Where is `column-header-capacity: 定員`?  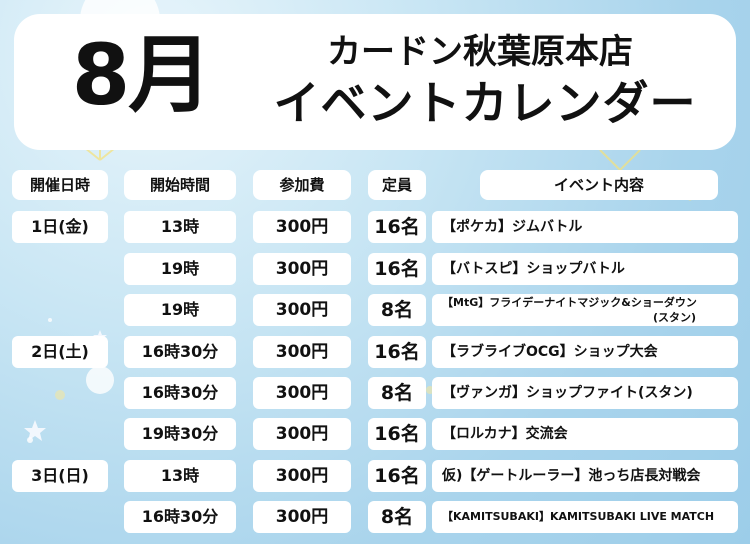 column-header-capacity: 定員 is located at coordinates (397, 185).